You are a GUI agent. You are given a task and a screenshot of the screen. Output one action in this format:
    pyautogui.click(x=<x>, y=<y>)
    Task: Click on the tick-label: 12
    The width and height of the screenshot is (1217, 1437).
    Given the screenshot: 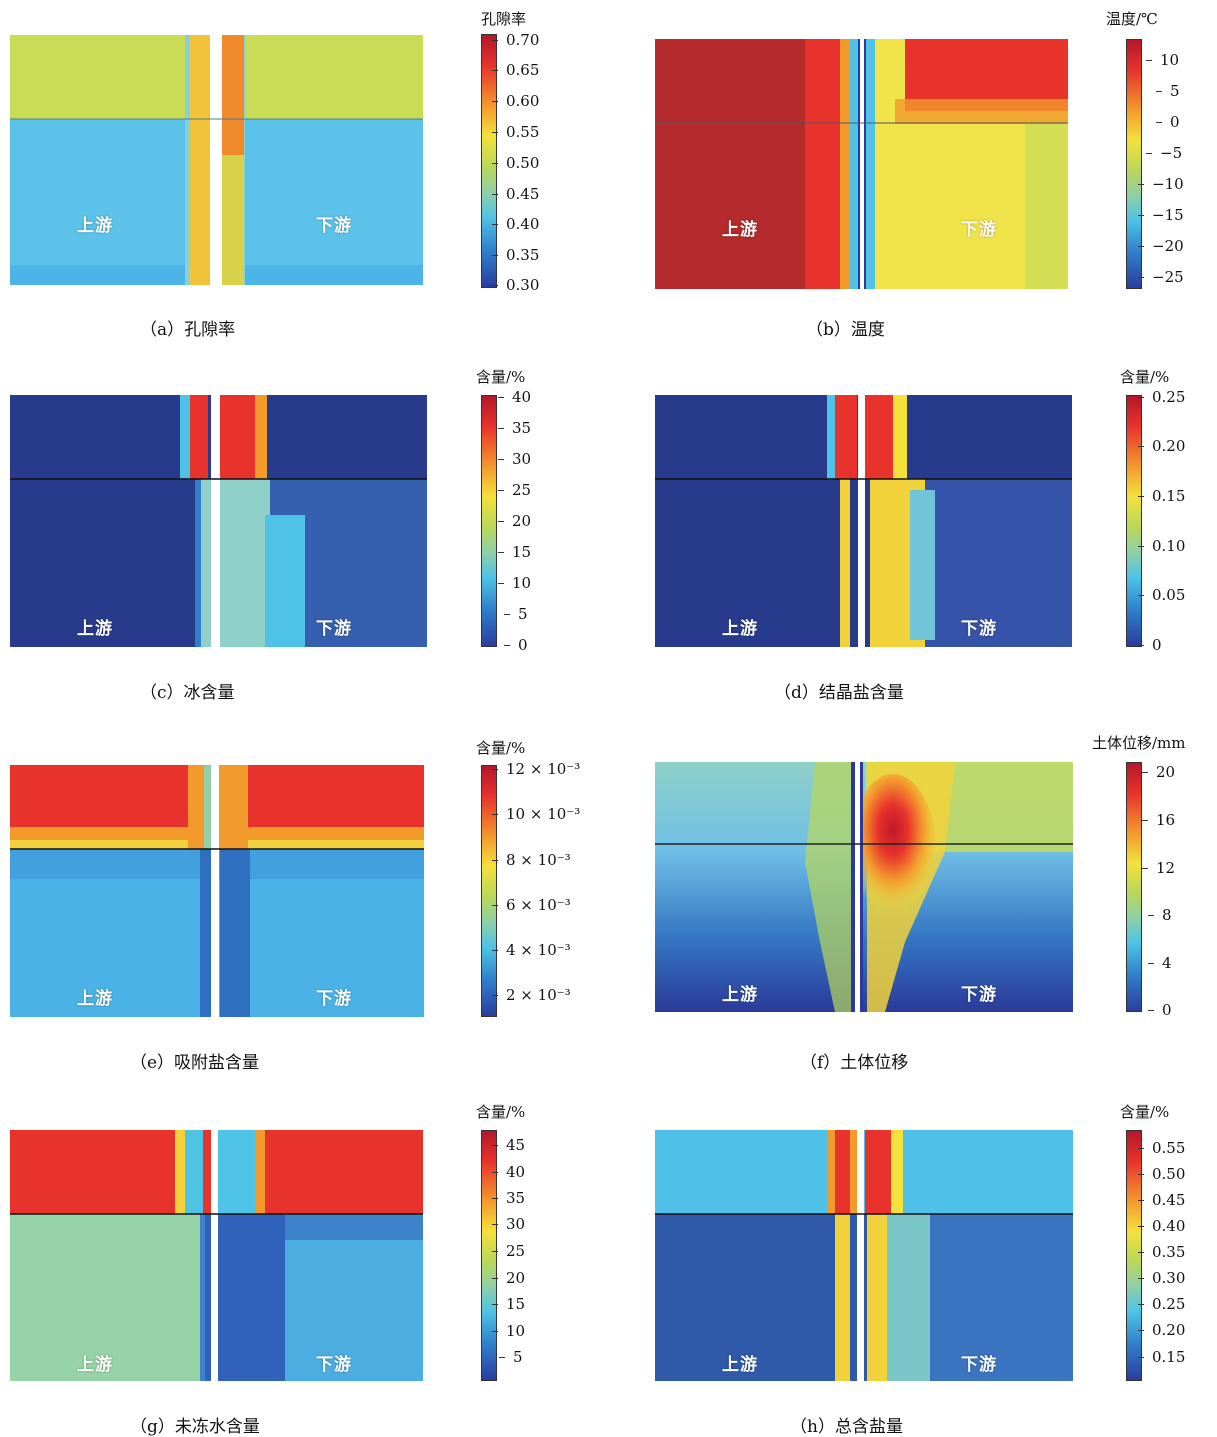 What is the action you would take?
    pyautogui.click(x=1158, y=868)
    